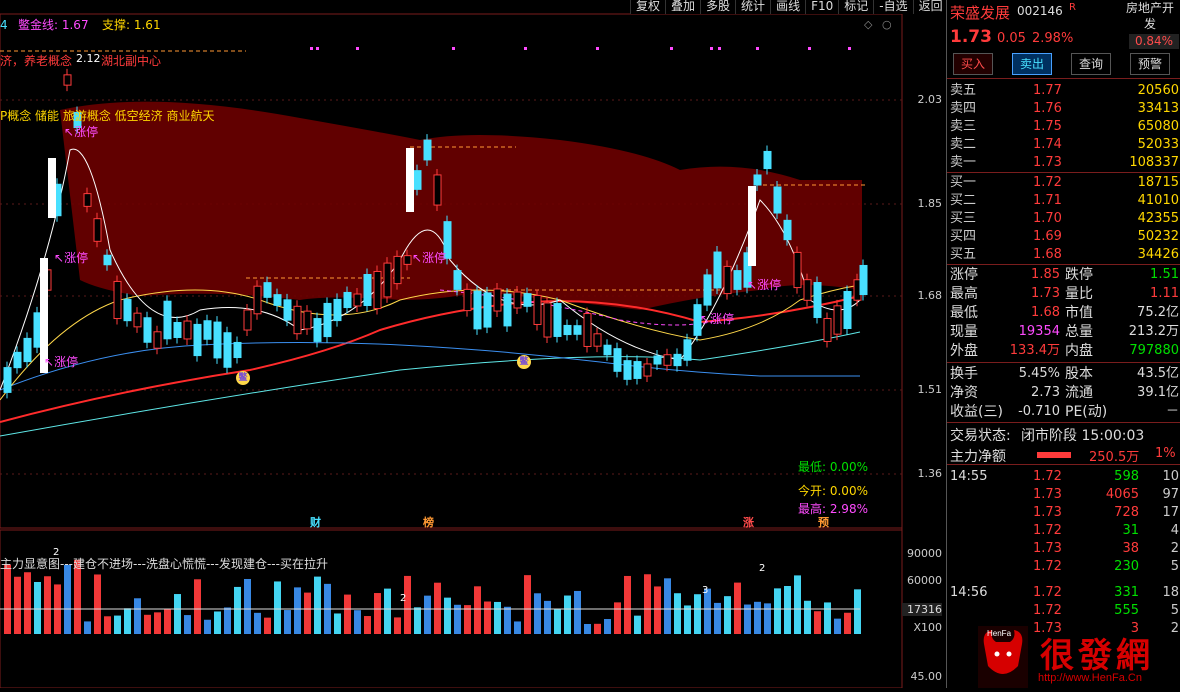 Image resolution: width=1180 pixels, height=692 pixels. Describe the element at coordinates (762, 568) in the screenshot. I see `sub-count-label: 2` at that location.